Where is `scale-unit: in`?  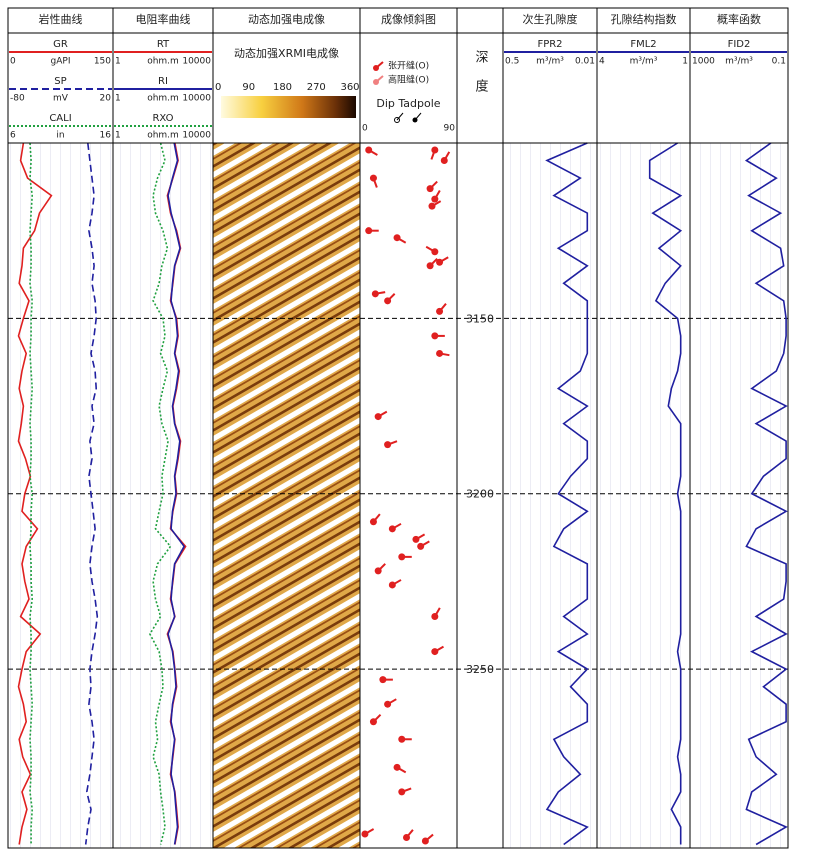 scale-unit: in is located at coordinates (60, 136).